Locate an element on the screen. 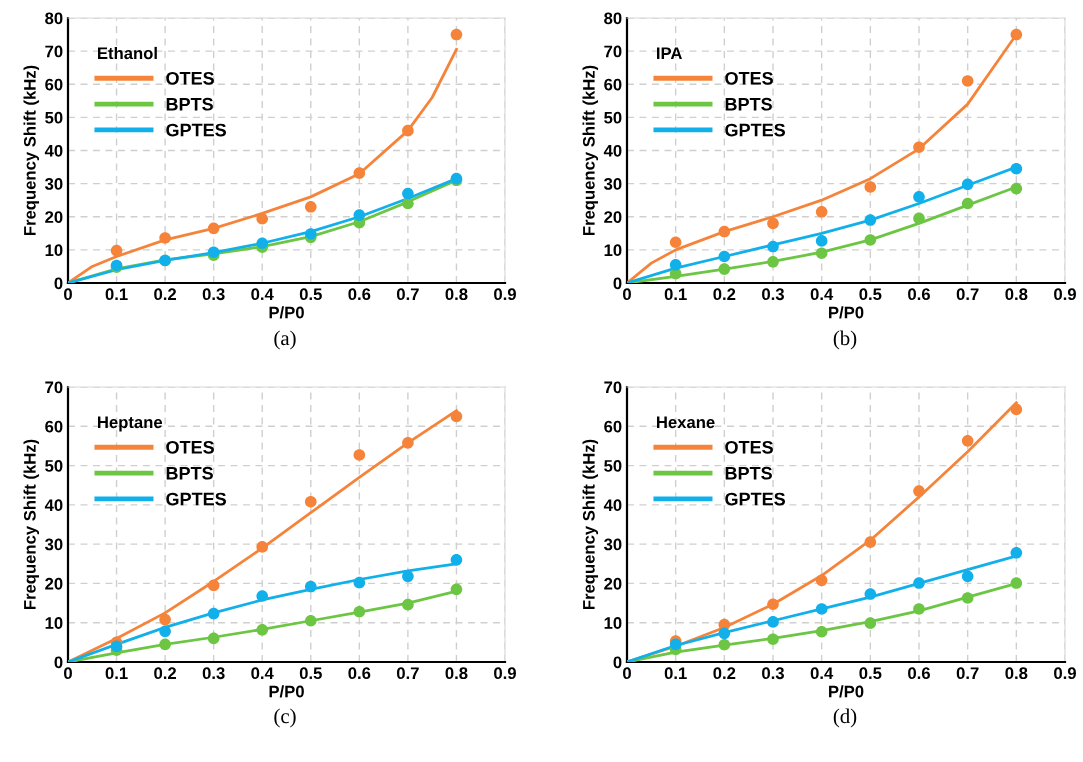  text: (c) is located at coordinates (285, 718).